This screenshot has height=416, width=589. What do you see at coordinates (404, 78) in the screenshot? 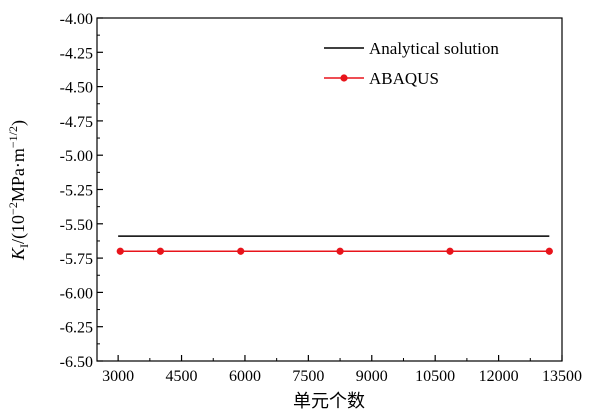
I see `legend-label-1: ABAQUS` at bounding box center [404, 78].